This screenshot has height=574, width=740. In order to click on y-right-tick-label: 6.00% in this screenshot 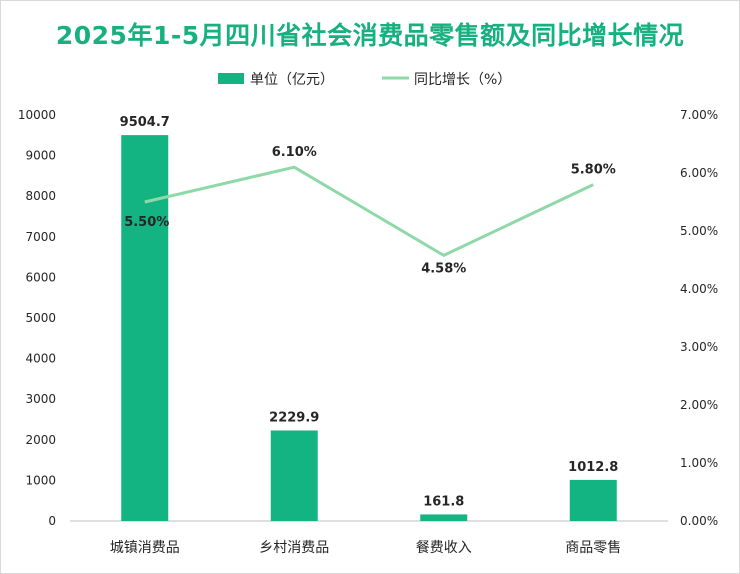, I will do `click(699, 173)`.